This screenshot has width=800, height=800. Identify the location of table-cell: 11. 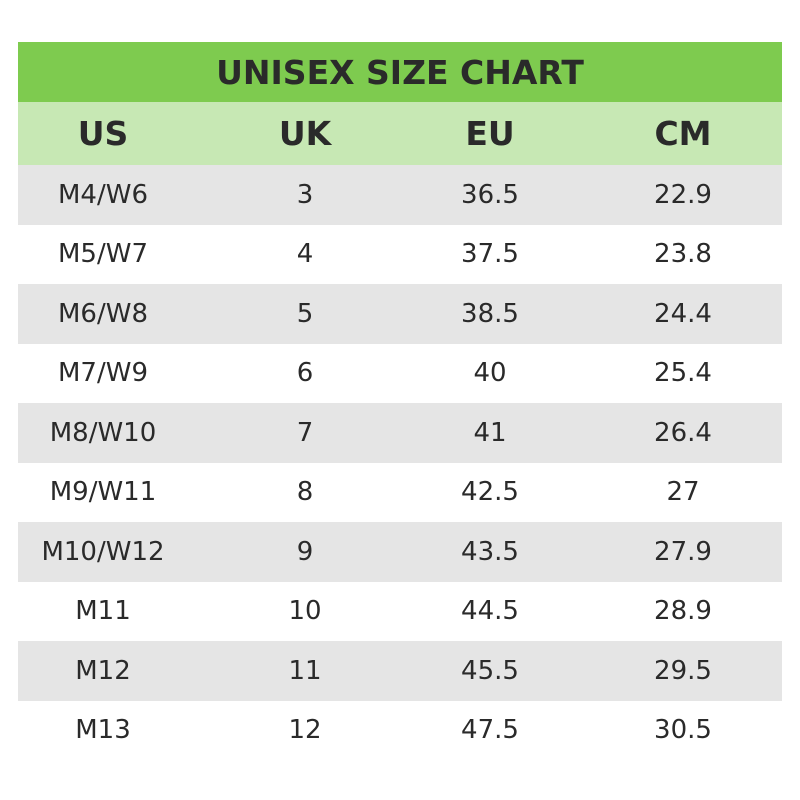
(305, 670).